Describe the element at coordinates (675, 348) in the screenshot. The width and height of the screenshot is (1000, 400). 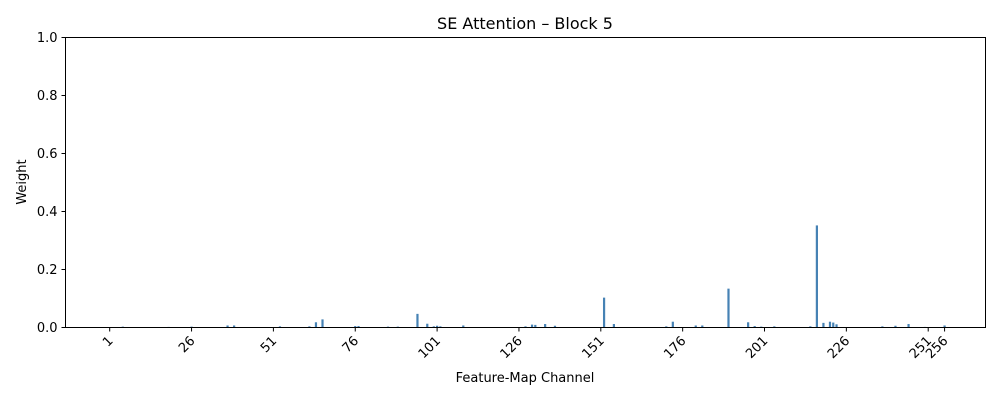
I see `x-tick-label: 176` at that location.